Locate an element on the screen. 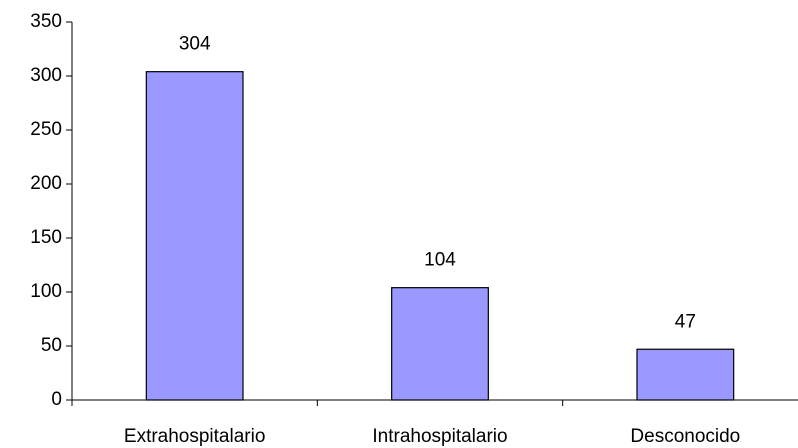 The width and height of the screenshot is (798, 448). data-label: 47 is located at coordinates (685, 321).